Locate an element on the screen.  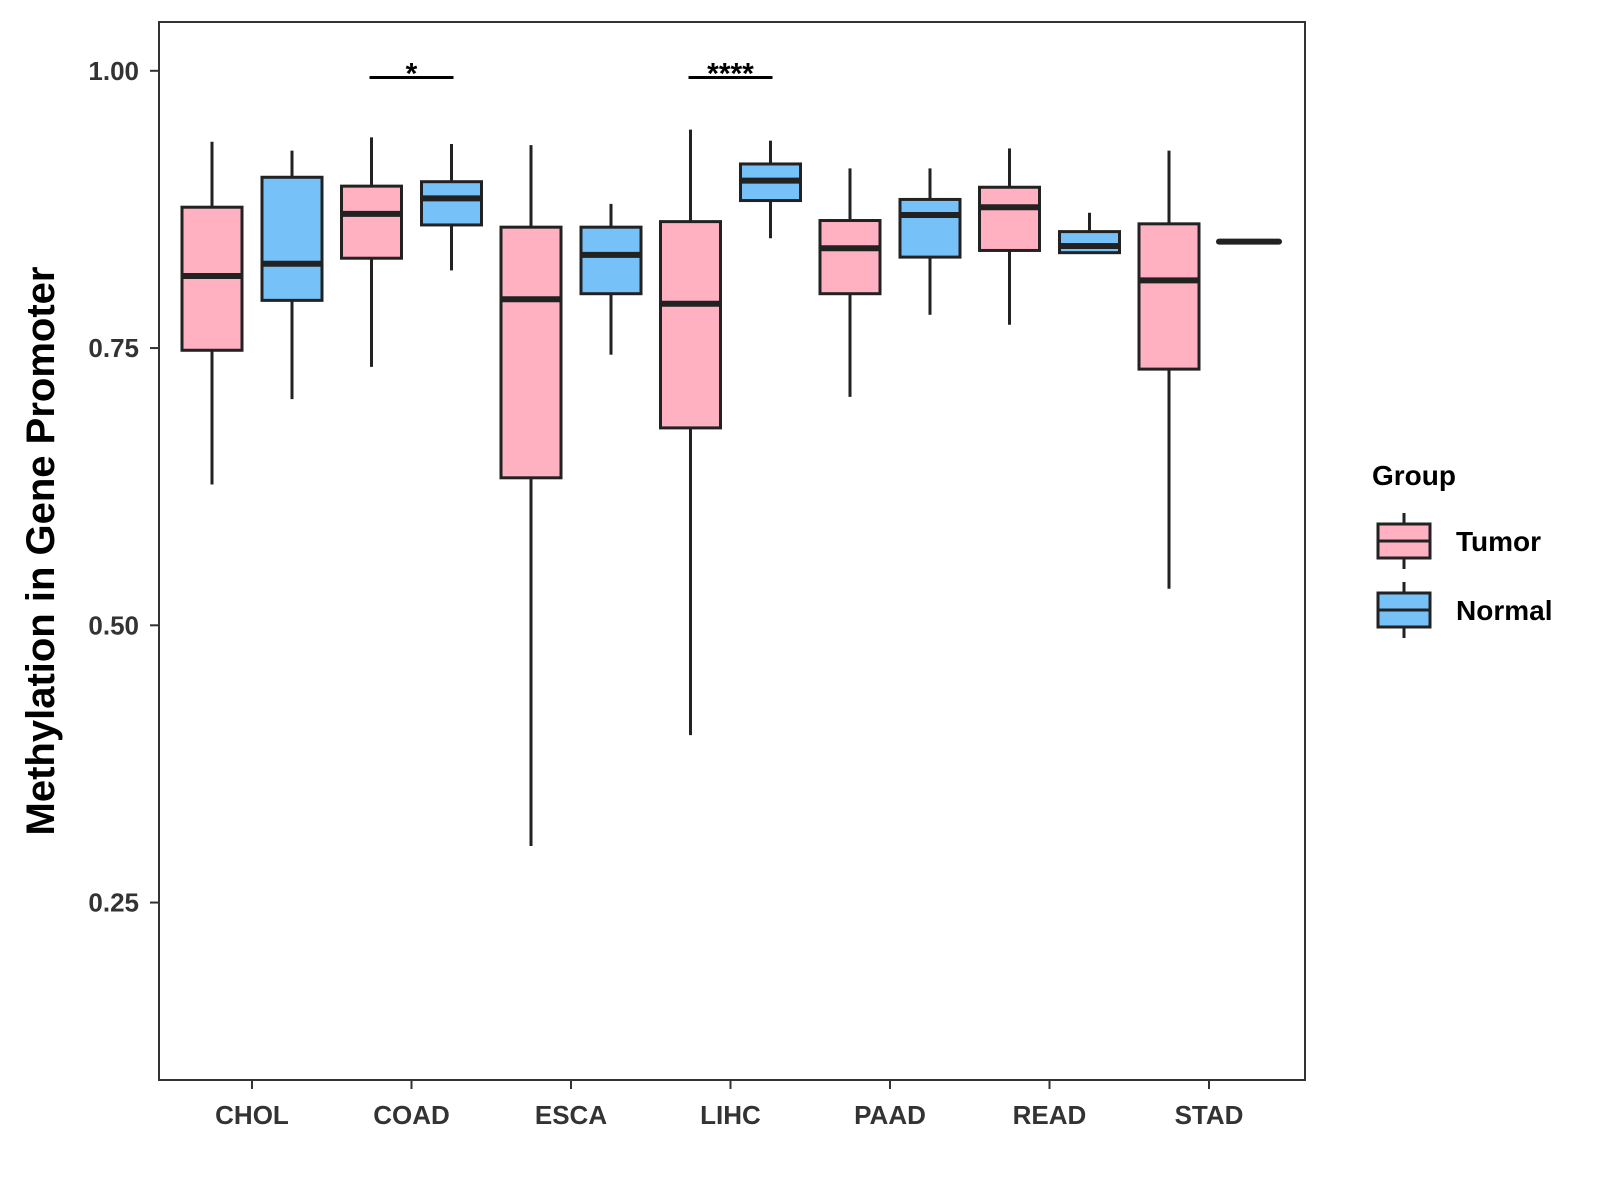
box-normal-read is located at coordinates (1089, 233).